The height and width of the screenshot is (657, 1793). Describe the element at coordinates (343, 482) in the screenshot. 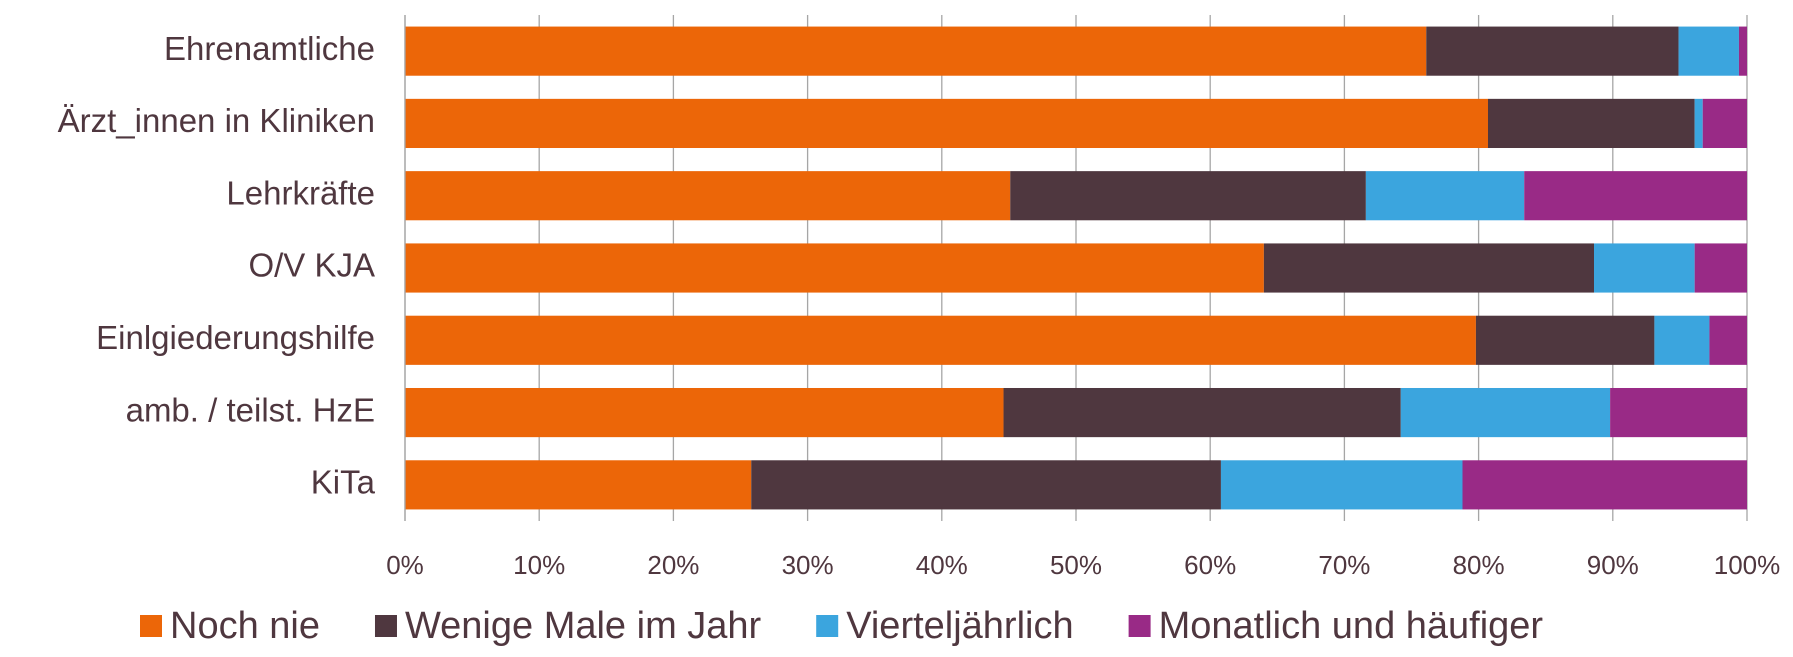

I see `y-tick-label: KiTa` at that location.